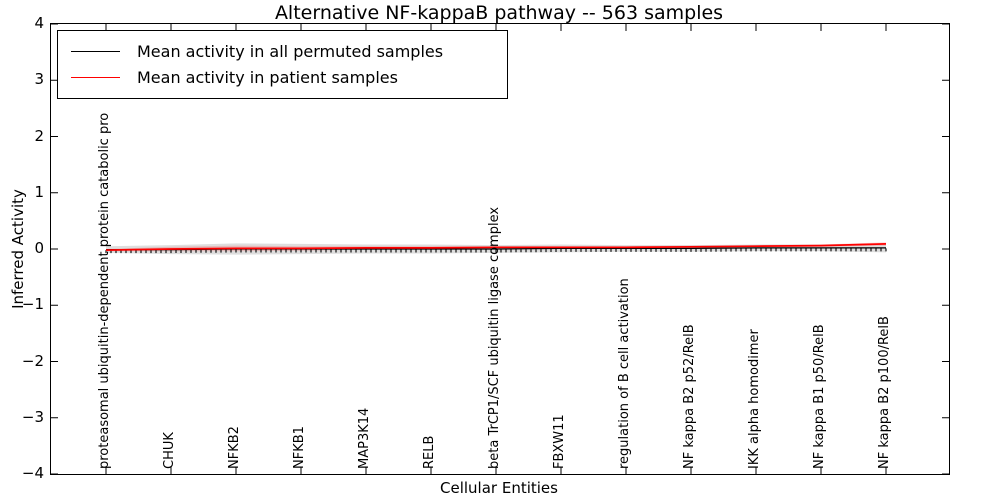 This screenshot has width=1000, height=500. Describe the element at coordinates (267, 77) in the screenshot. I see `legend-label: Mean activity in patient samples` at that location.